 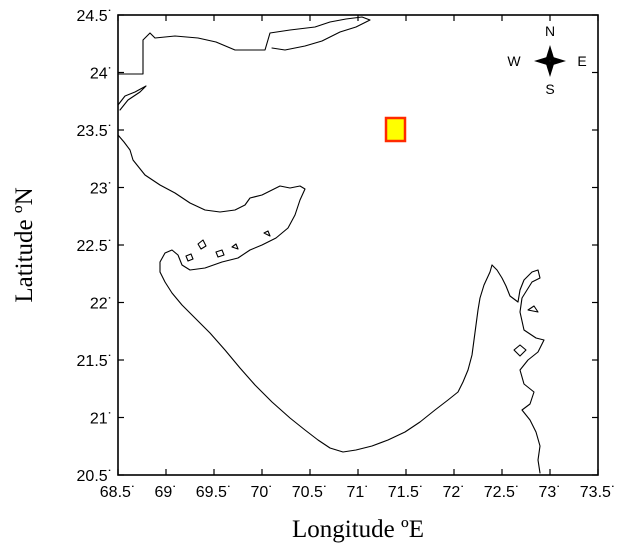 What do you see at coordinates (558, 61) in the screenshot?
I see `compass-east-arrow` at bounding box center [558, 61].